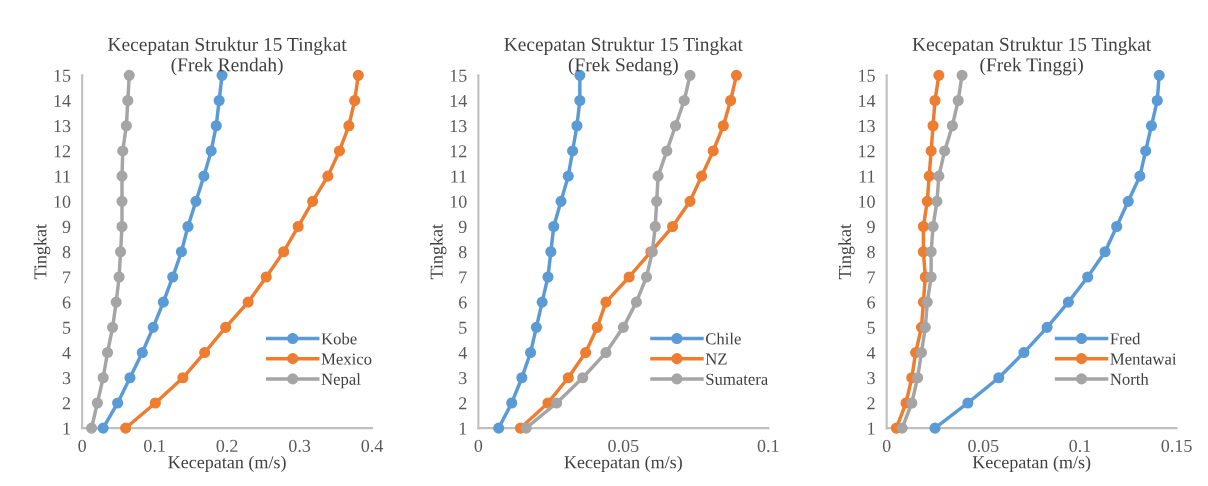 This screenshot has width=1208, height=486. Describe the element at coordinates (623, 446) in the screenshot. I see `x-tick-label: 0.05` at that location.